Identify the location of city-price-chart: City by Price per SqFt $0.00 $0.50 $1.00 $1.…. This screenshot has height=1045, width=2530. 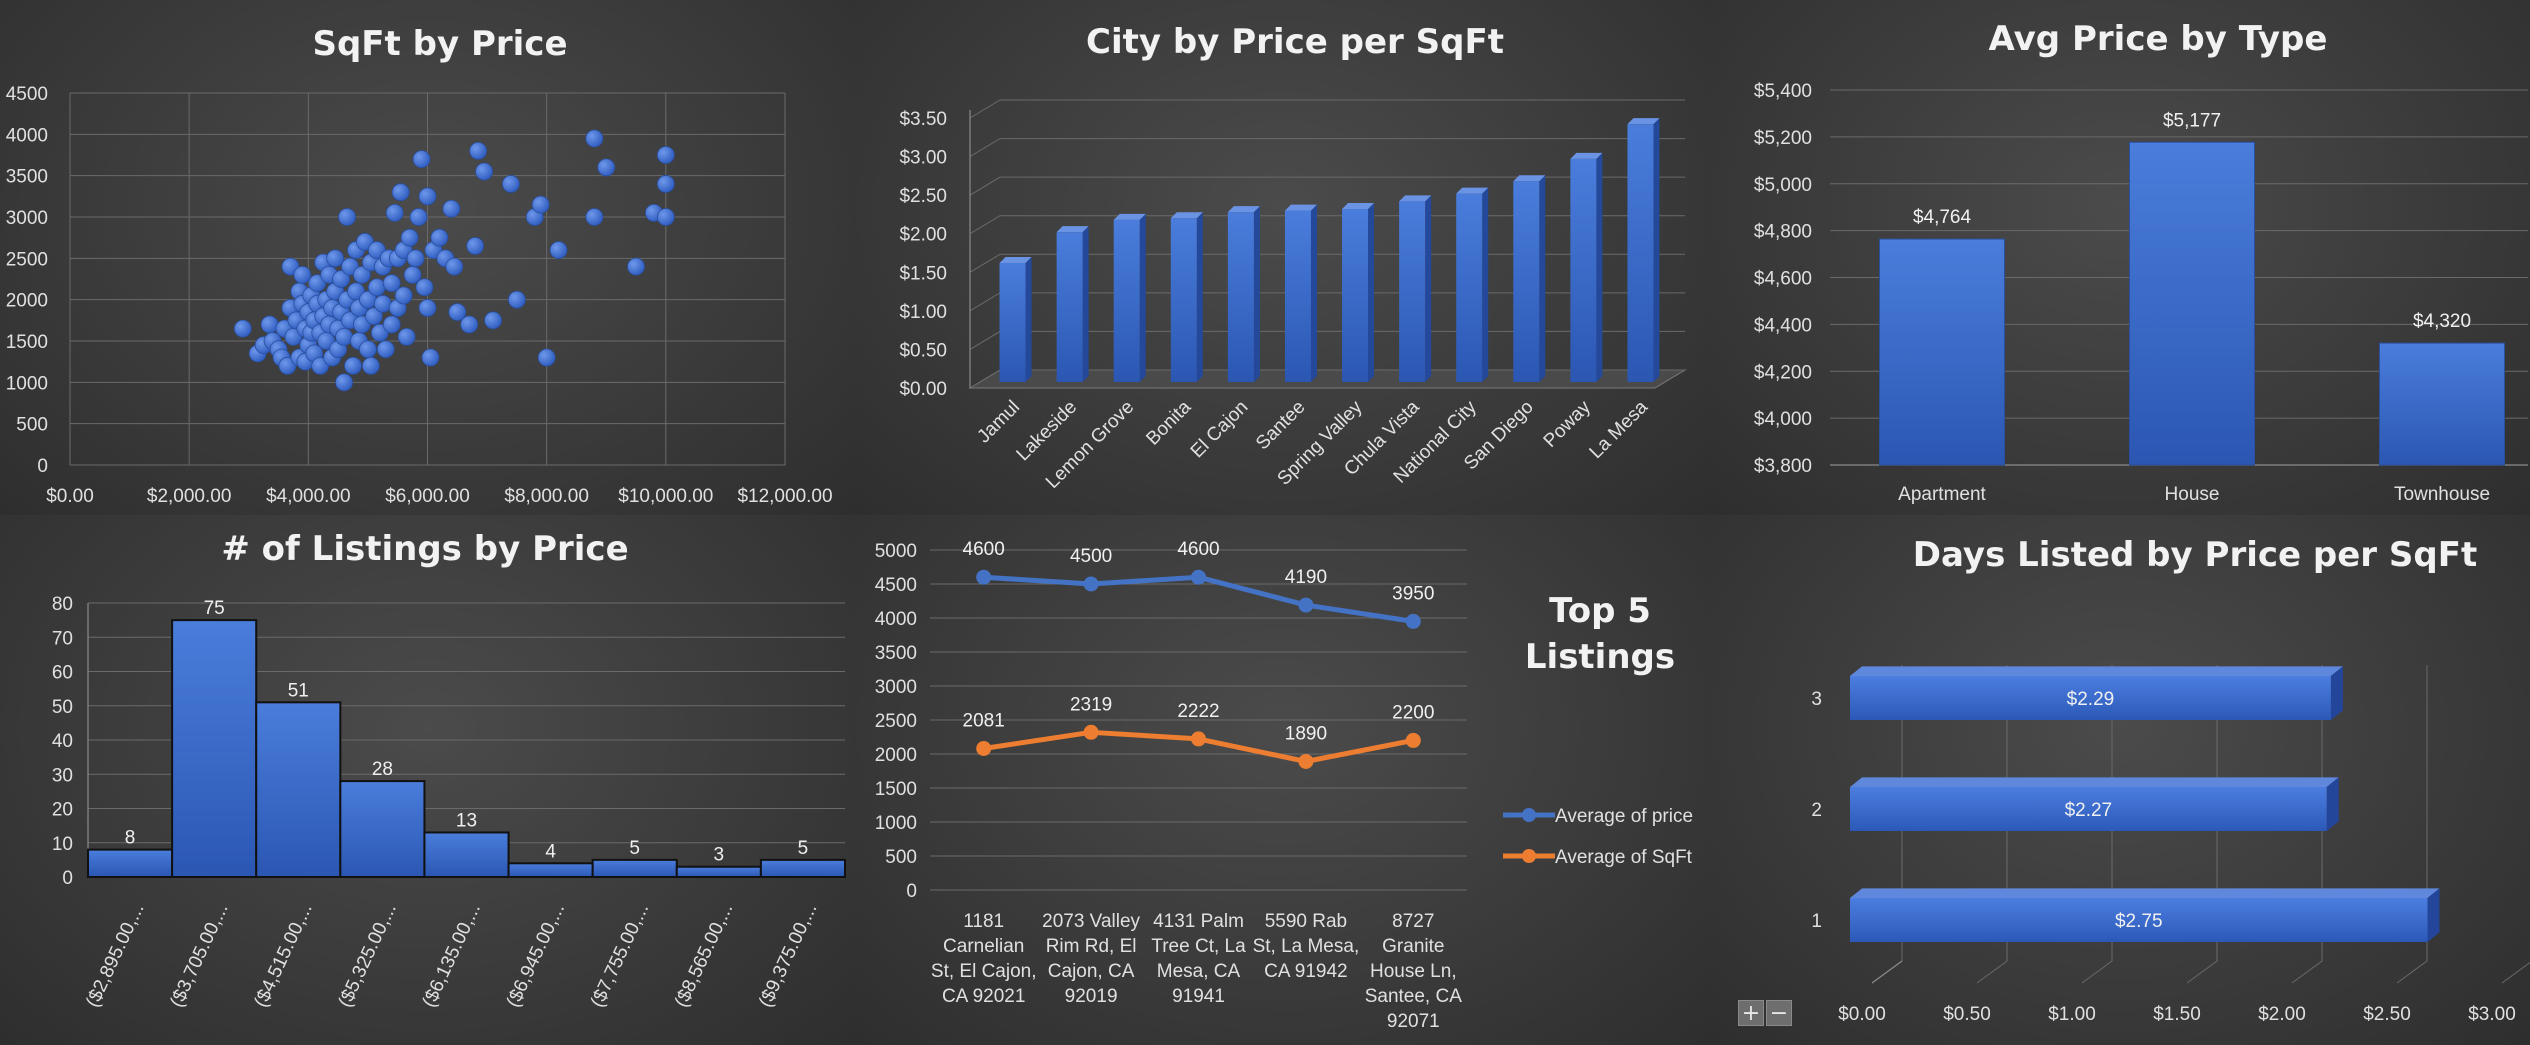
(1293, 257).